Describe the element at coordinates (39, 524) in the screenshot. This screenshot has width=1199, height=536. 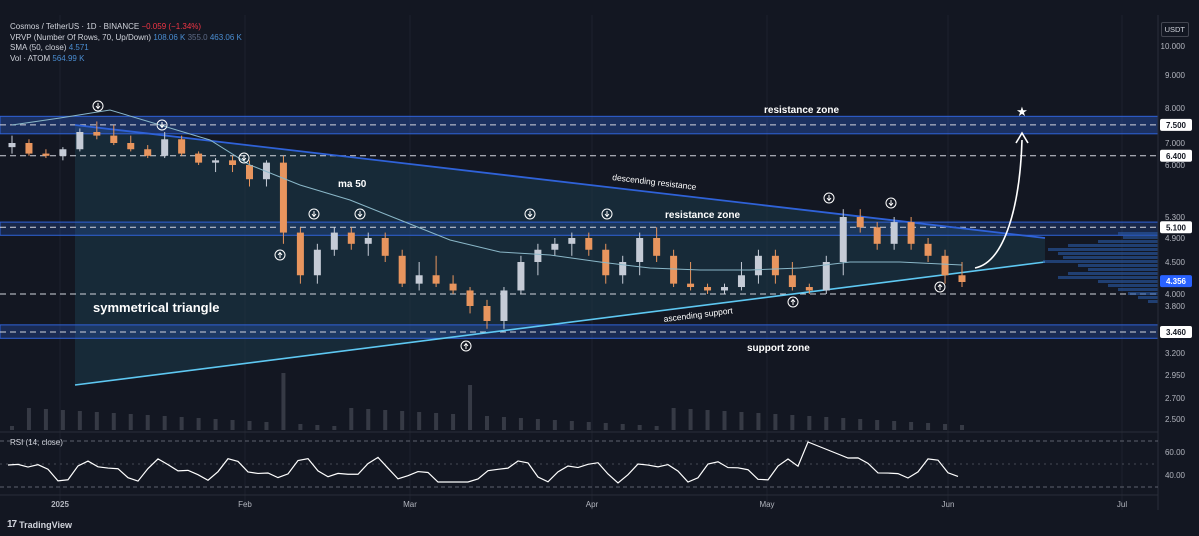
I see `tradingview-logo: 17 TradingView` at that location.